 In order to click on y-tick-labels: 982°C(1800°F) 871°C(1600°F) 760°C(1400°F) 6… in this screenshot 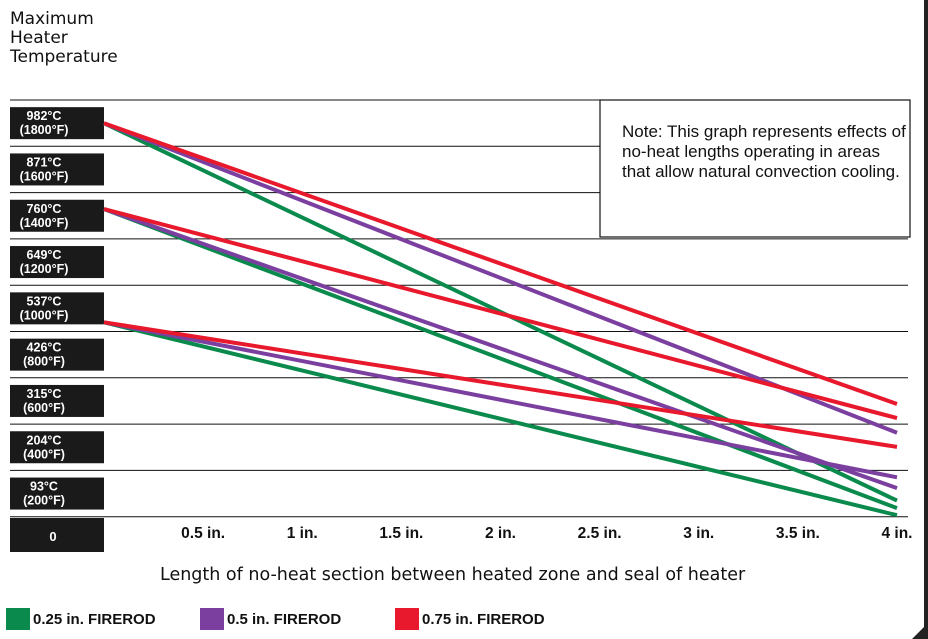, I will do `click(57, 308)`.